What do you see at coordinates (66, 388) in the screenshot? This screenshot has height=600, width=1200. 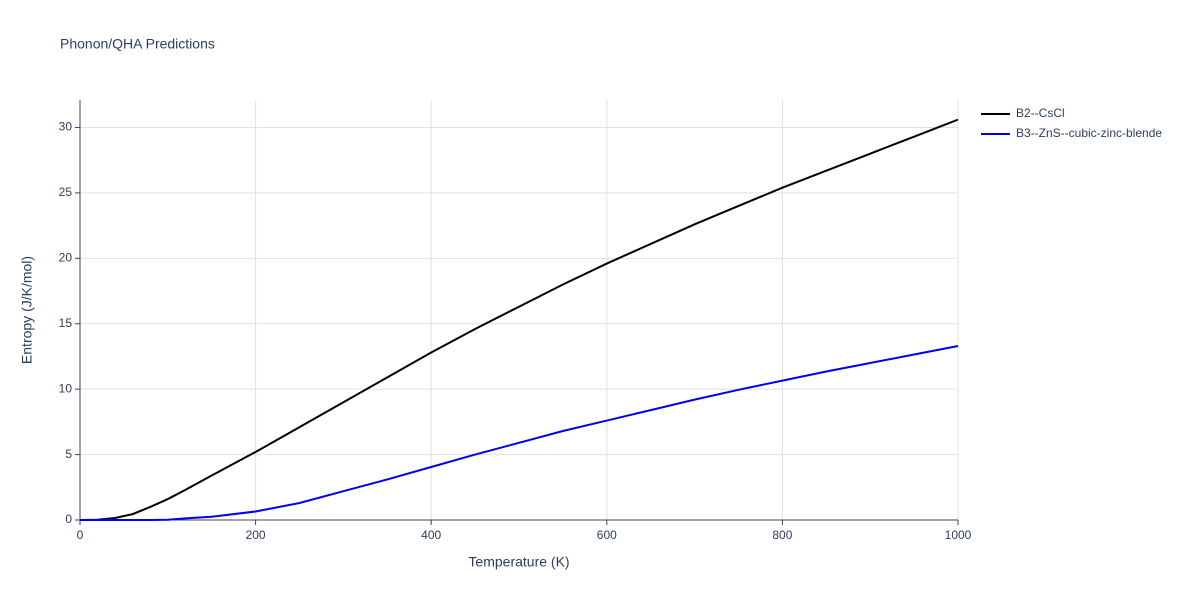 I see `y-tick-label: 10` at bounding box center [66, 388].